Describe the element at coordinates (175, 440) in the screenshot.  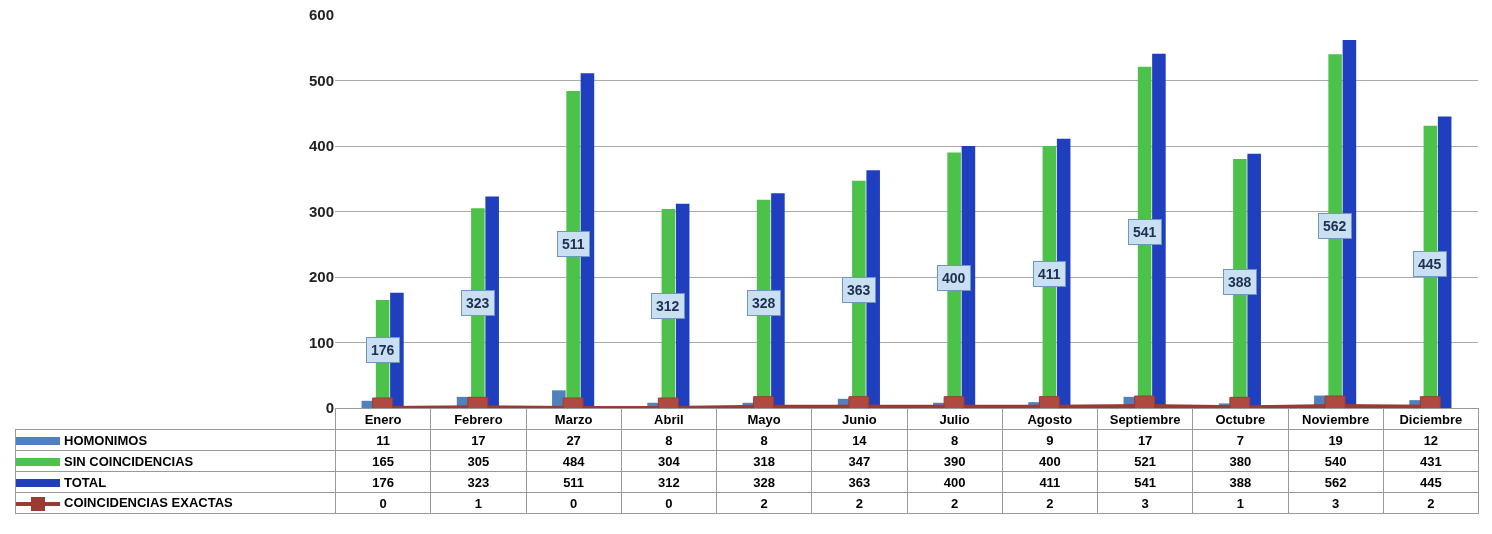
I see `legend-label: HOMONIMOS` at that location.